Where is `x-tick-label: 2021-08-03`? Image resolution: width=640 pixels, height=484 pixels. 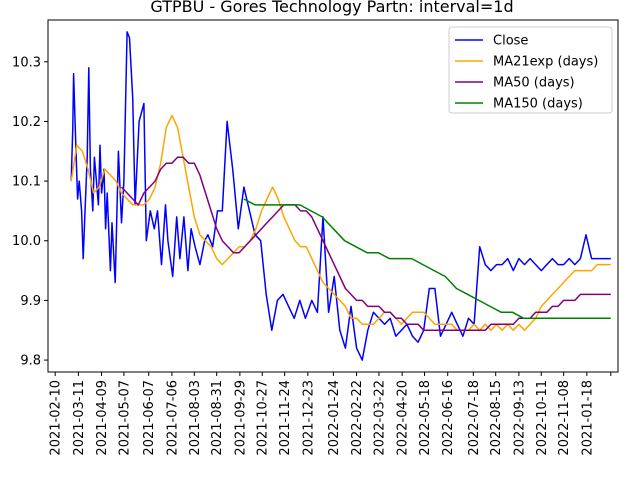
x-tick-label: 2021-08-03 is located at coordinates (195, 418).